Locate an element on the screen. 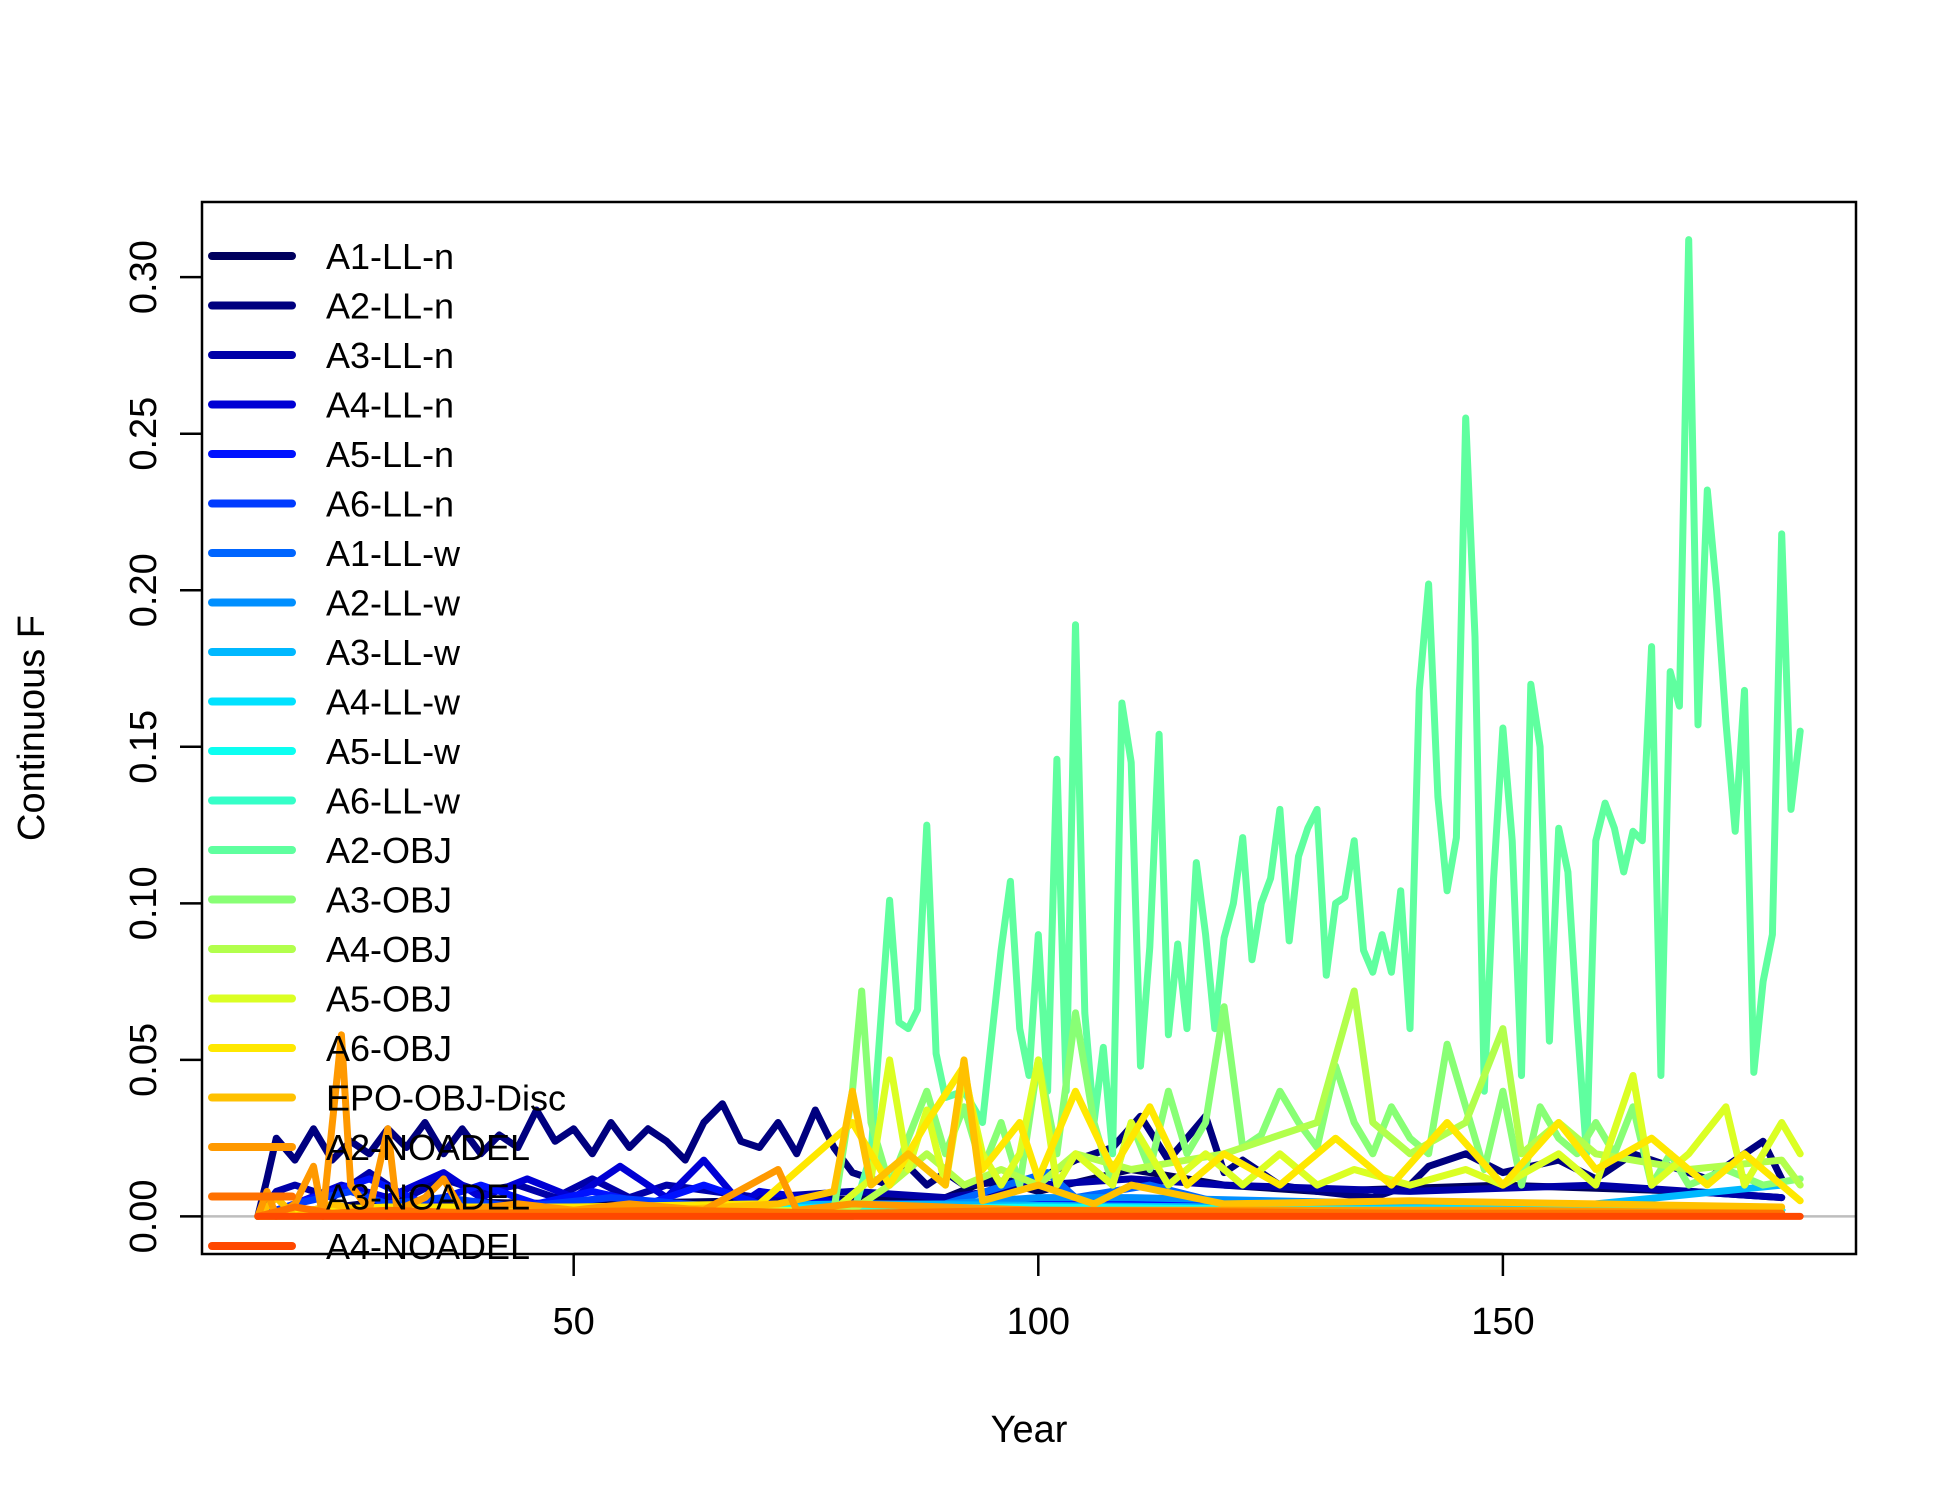  x-axis-label: Year is located at coordinates (1029, 1430).